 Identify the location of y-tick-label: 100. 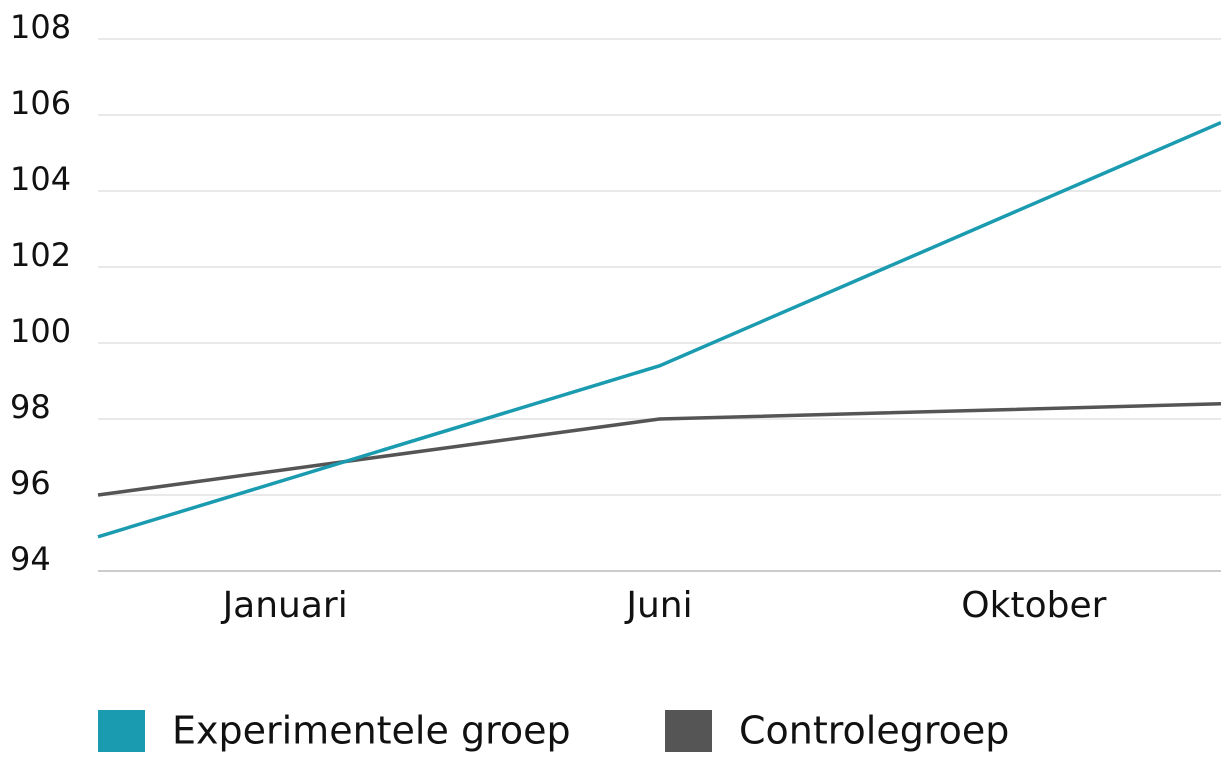
(40, 331).